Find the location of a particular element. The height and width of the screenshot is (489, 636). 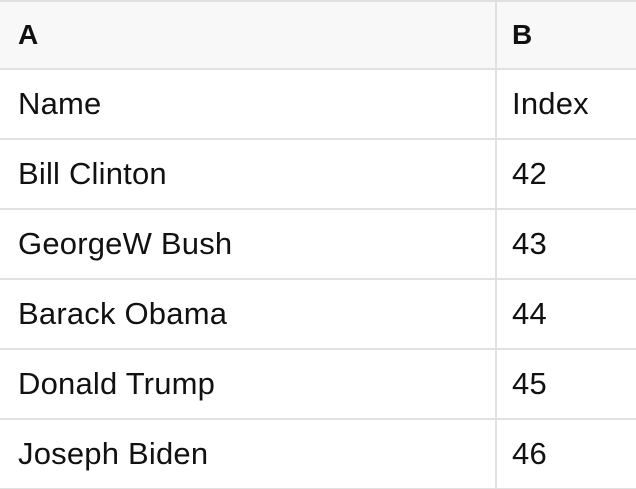

table-row: Joseph Biden 46 is located at coordinates (318, 454).